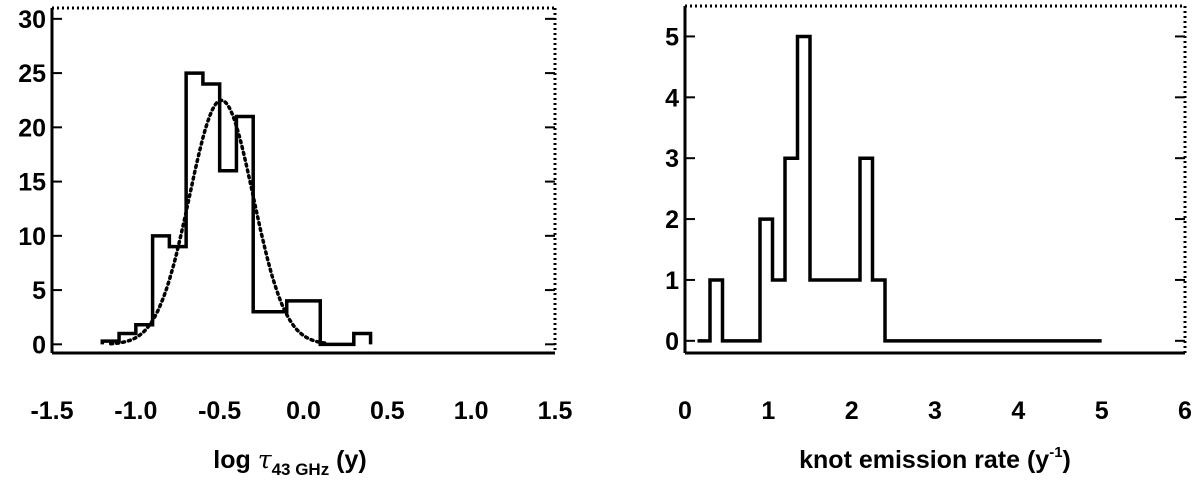  What do you see at coordinates (852, 411) in the screenshot?
I see `right-x-tick-label: 2` at bounding box center [852, 411].